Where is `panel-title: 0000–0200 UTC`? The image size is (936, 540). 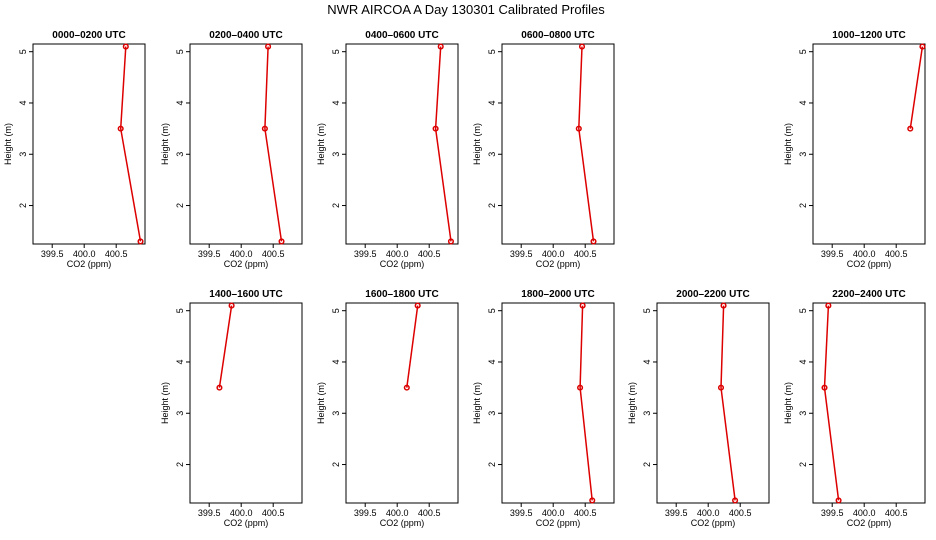 panel-title: 0000–0200 UTC is located at coordinates (88, 35).